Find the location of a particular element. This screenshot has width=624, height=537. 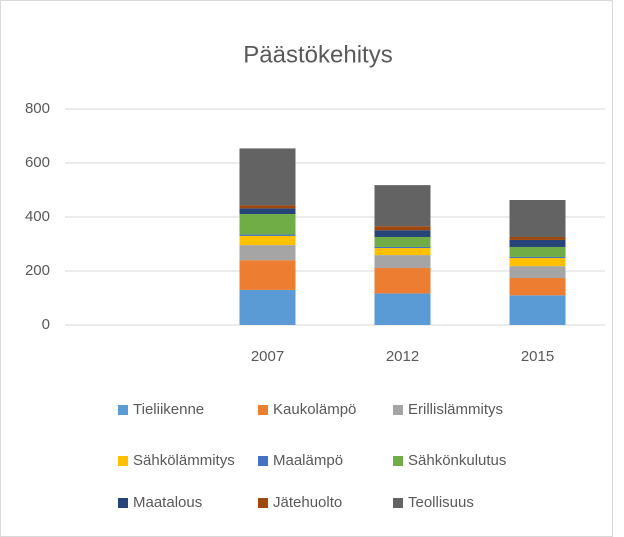

legend-label: Kaukolämpö is located at coordinates (314, 409).